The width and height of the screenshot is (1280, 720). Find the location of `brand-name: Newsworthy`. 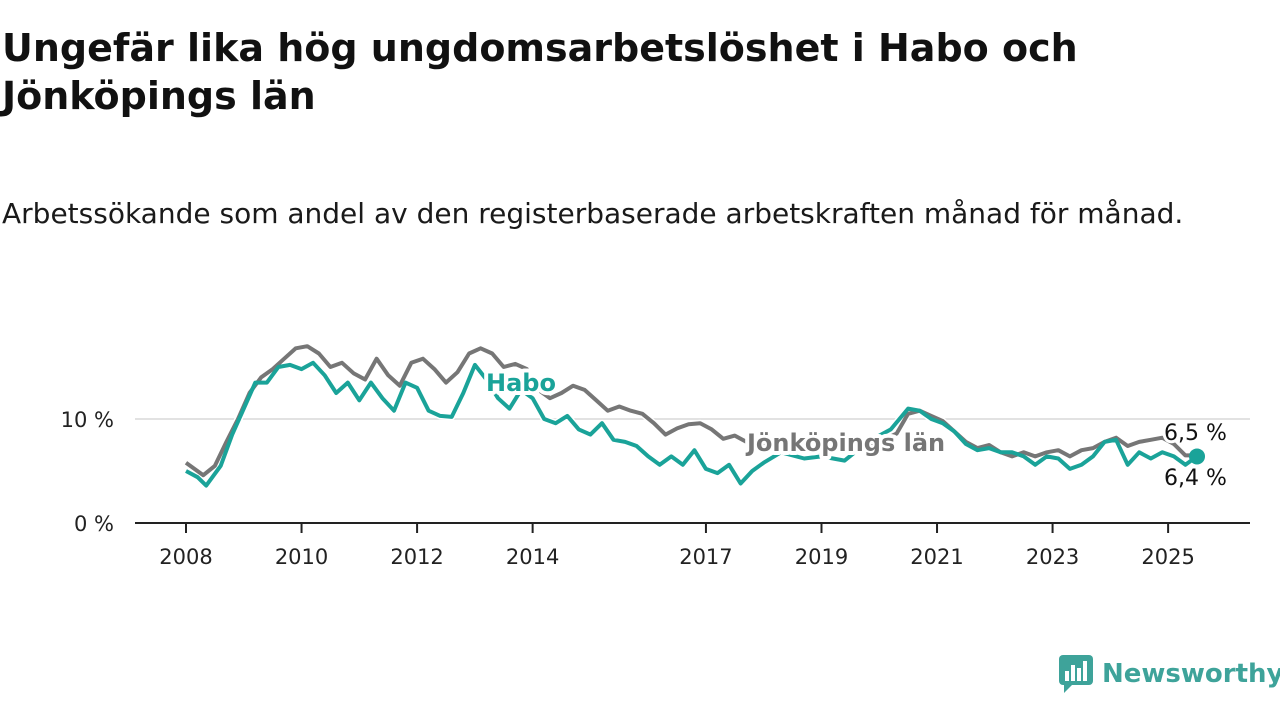

brand-name: Newsworthy is located at coordinates (1191, 674).